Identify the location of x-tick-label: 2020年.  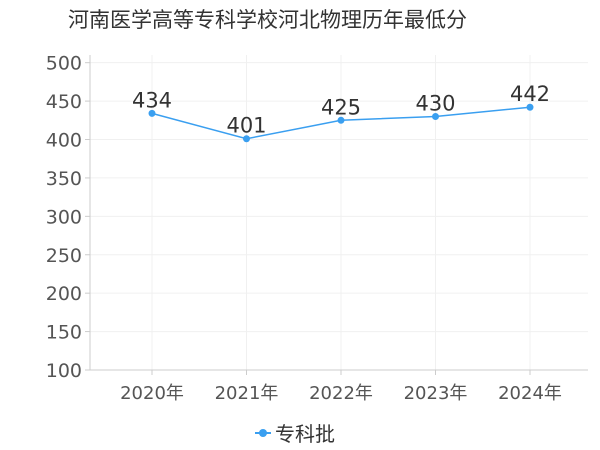
(152, 393).